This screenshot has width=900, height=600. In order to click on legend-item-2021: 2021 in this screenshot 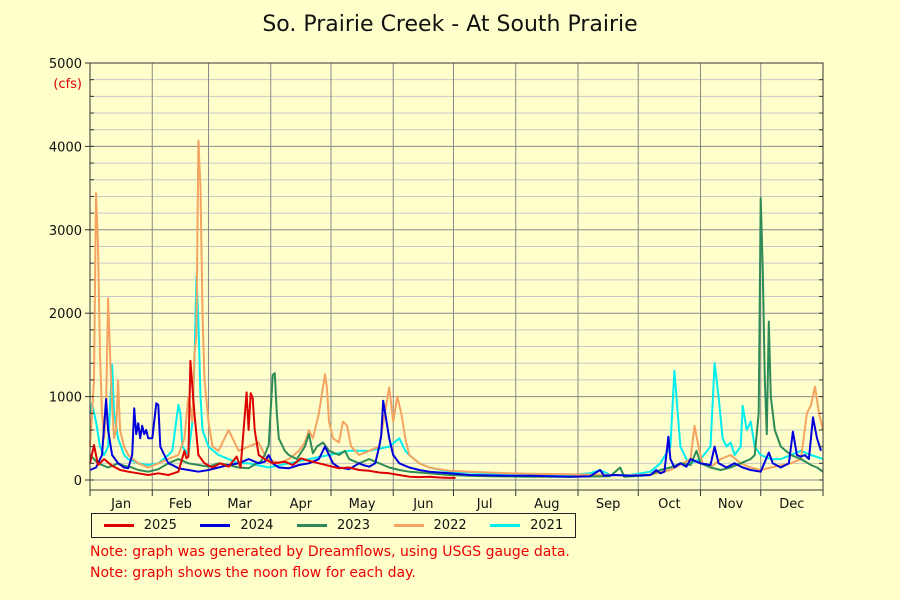, I will do `click(526, 525)`.